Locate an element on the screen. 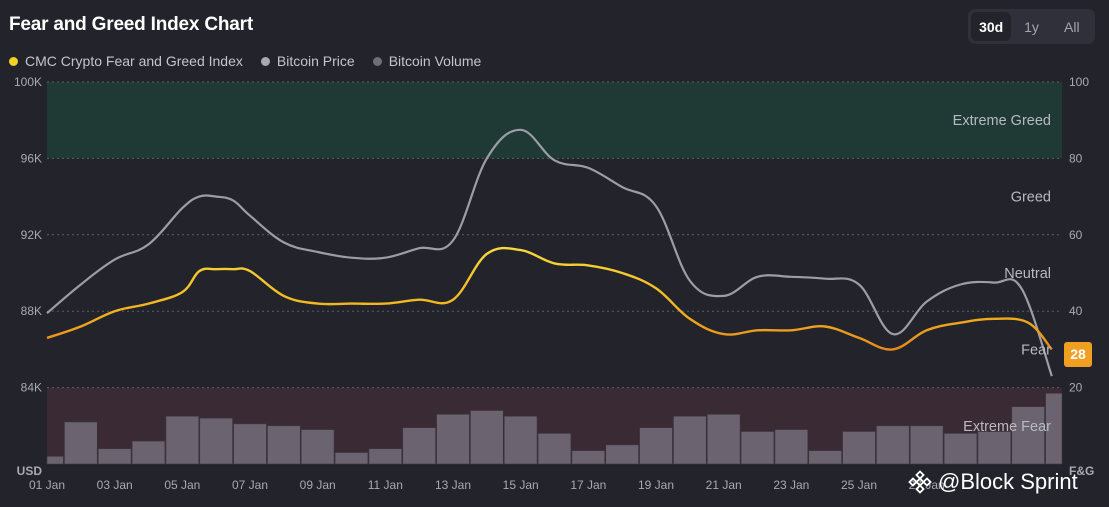 This screenshot has width=1109, height=507. left-axis-tick-label: 88K is located at coordinates (31, 311).